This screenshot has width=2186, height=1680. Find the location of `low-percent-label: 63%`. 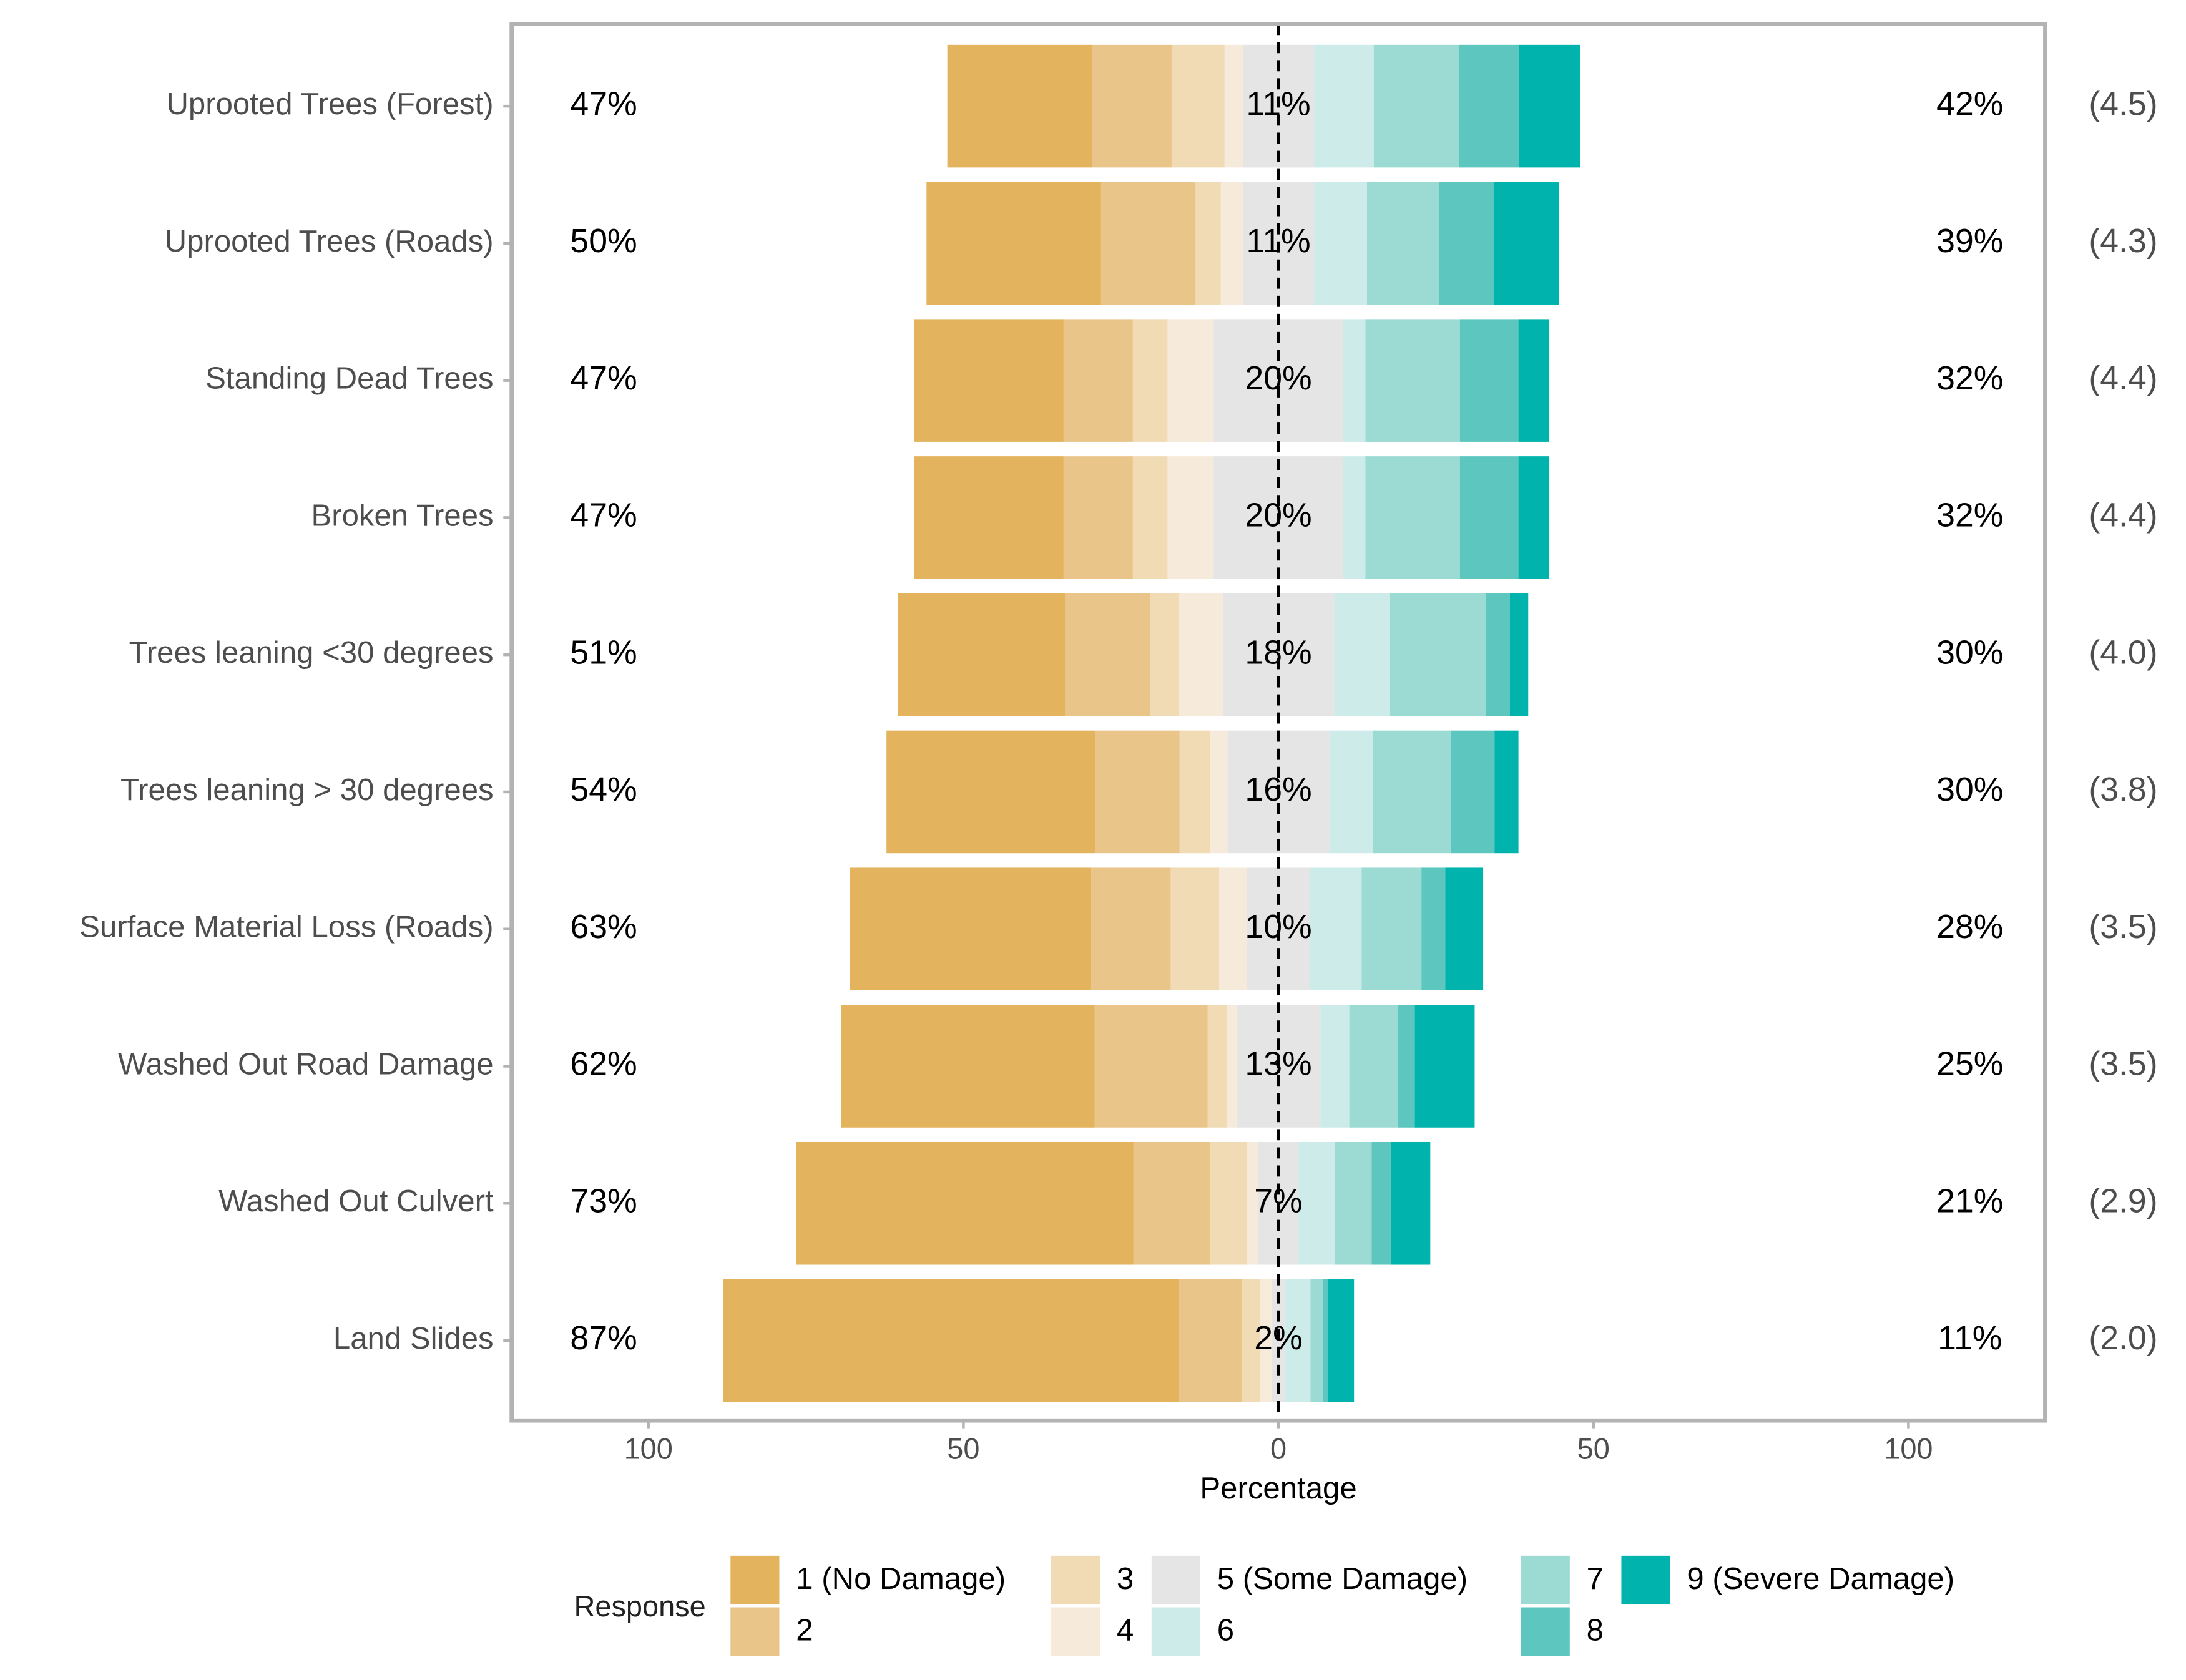

low-percent-label: 63% is located at coordinates (603, 926).